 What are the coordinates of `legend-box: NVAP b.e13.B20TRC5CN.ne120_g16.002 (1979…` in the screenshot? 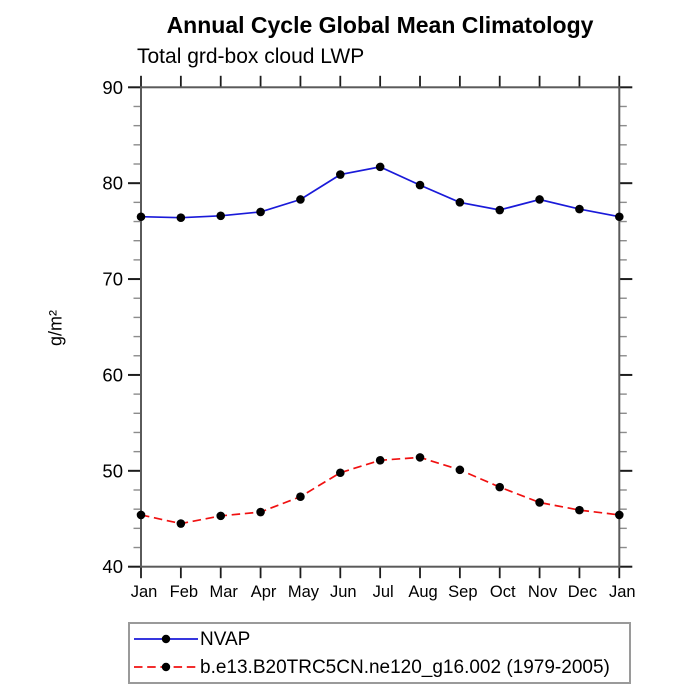 It's located at (379, 653).